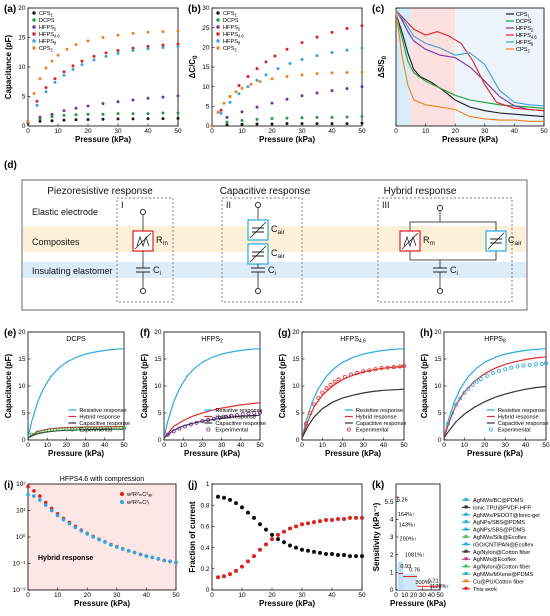 This screenshot has width=550, height=616. What do you see at coordinates (46, 14) in the screenshot?
I see `legend-label: CPS1` at bounding box center [46, 14].